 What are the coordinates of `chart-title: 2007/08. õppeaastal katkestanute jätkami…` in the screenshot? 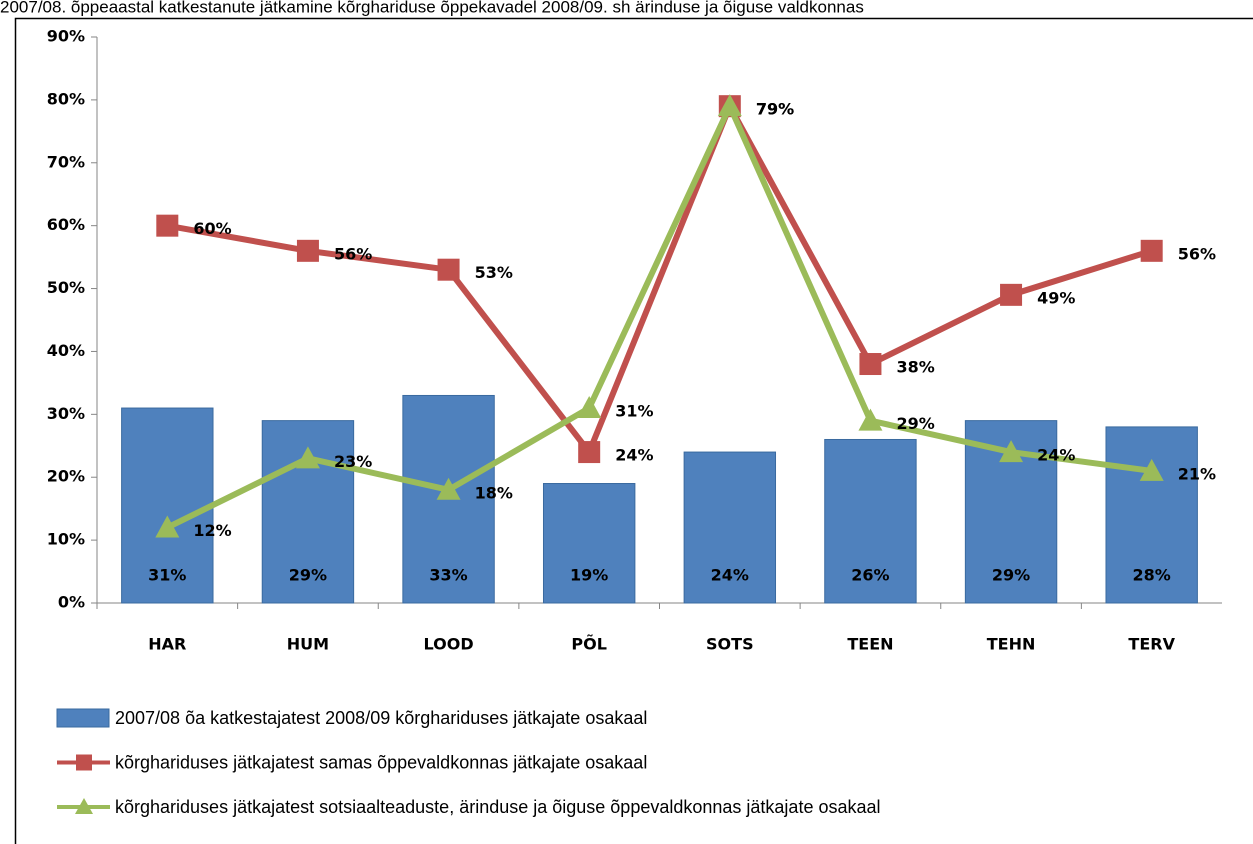 It's located at (432, 8).